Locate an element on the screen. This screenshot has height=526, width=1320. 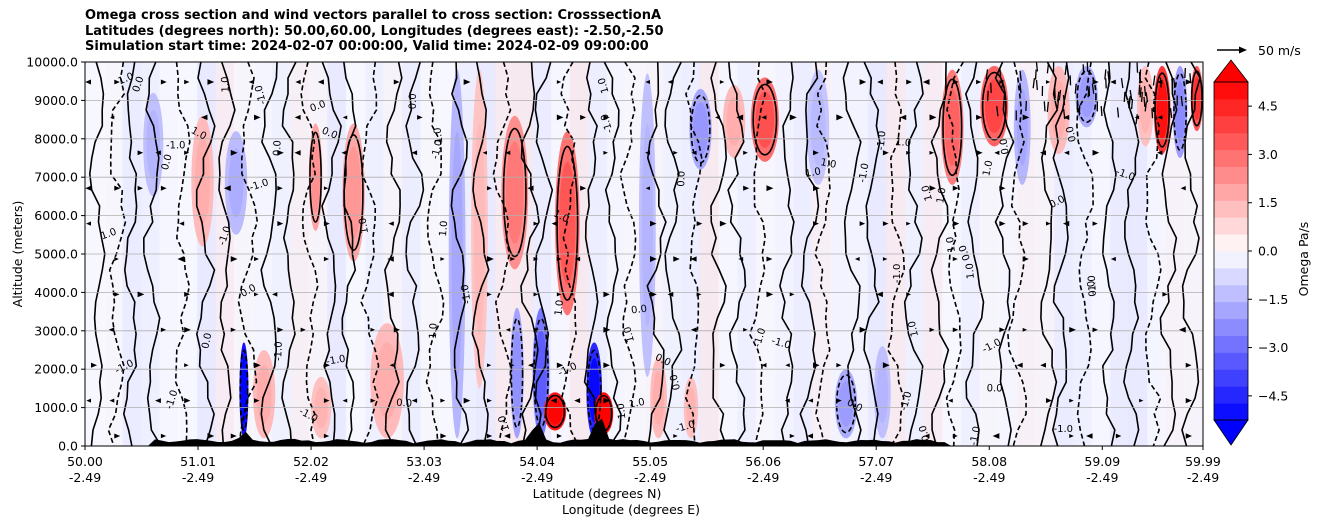
colorbar: 4.5 3.0 1.5 0.0 −1.5 −3.0 −4.5 is located at coordinates (1250, 252).